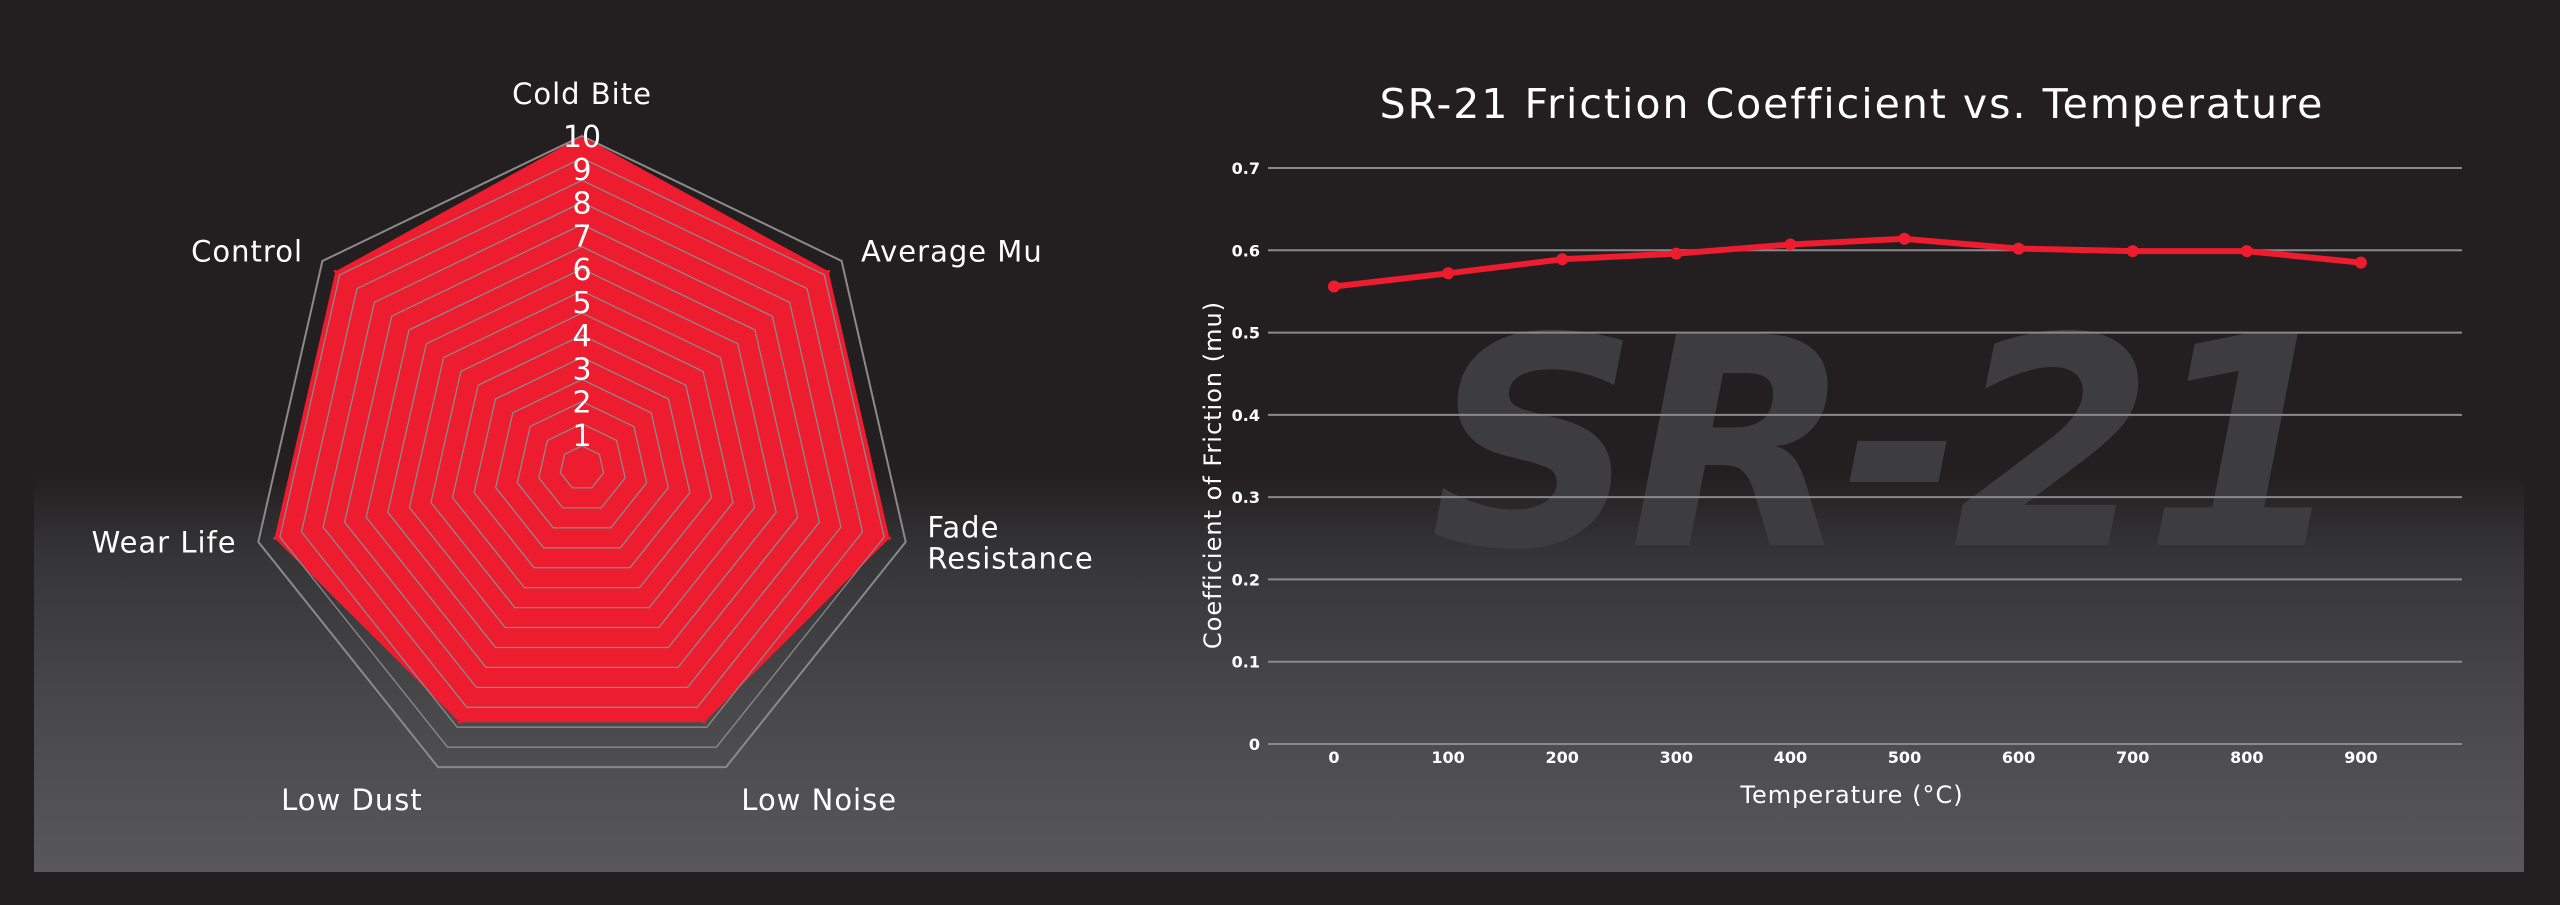 Image resolution: width=2560 pixels, height=905 pixels. I want to click on radar-scale-tick: 7, so click(581, 237).